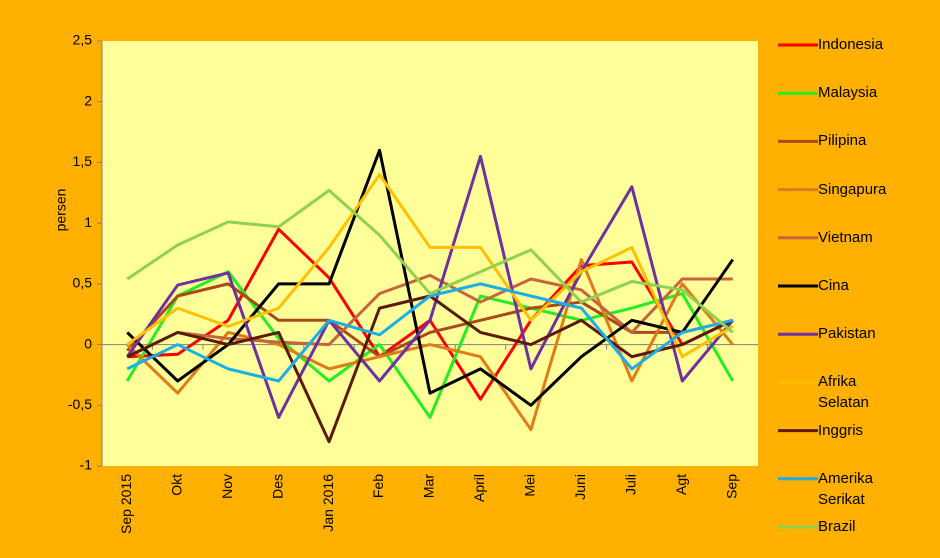 The width and height of the screenshot is (940, 558). What do you see at coordinates (227, 486) in the screenshot?
I see `x-tick-label: Nov` at bounding box center [227, 486].